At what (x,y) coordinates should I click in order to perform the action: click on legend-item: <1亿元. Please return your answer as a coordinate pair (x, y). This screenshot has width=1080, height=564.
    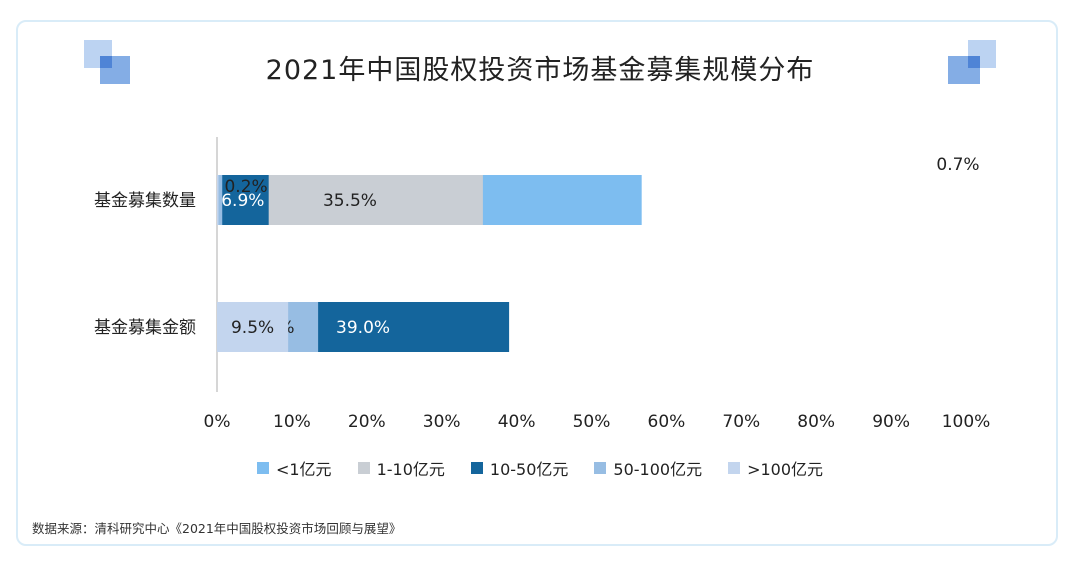
    Looking at the image, I should click on (294, 468).